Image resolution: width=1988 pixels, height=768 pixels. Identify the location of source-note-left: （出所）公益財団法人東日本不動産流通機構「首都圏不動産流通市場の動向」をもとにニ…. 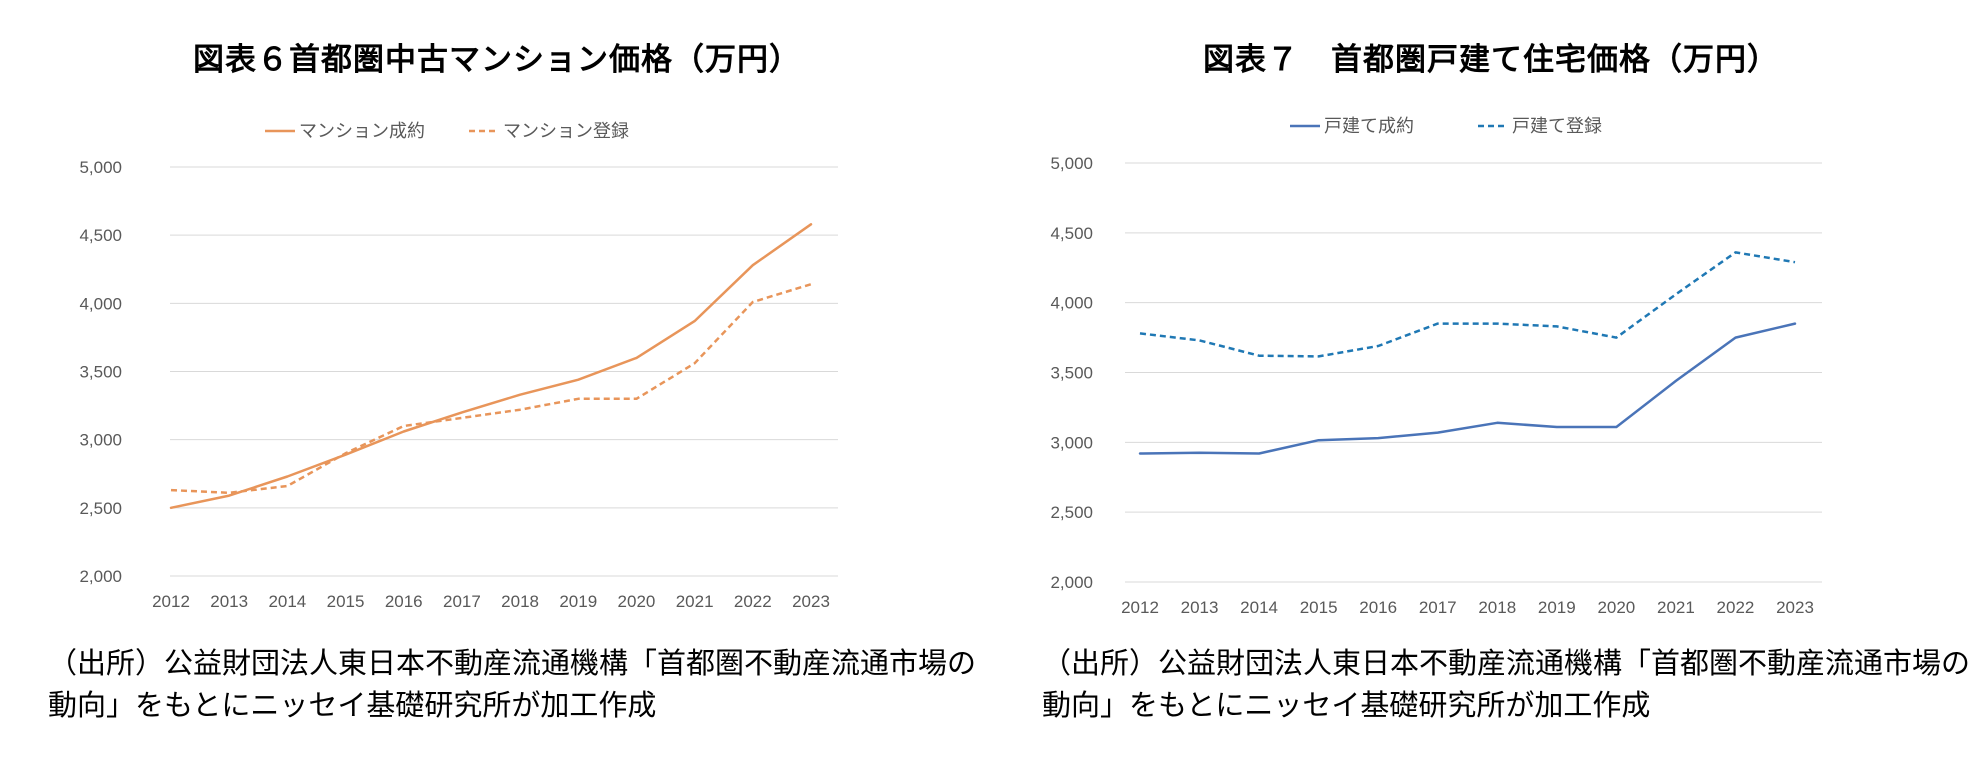
(512, 684).